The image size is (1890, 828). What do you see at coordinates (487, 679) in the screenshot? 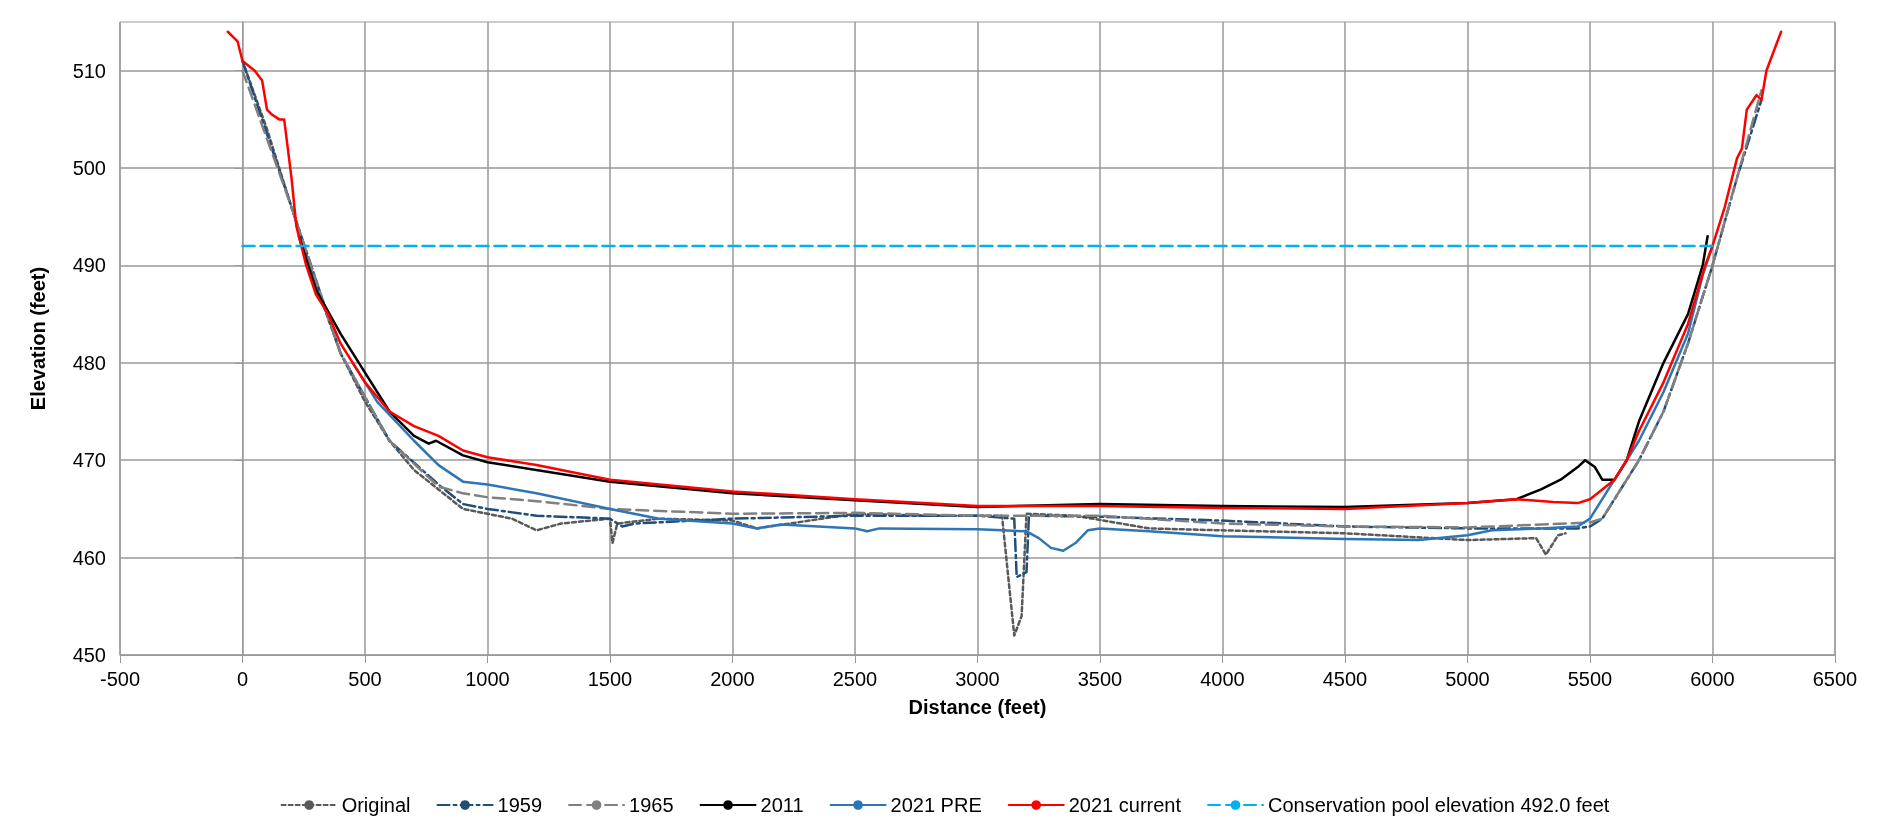
I see `x-tick-label: 1000` at bounding box center [487, 679].